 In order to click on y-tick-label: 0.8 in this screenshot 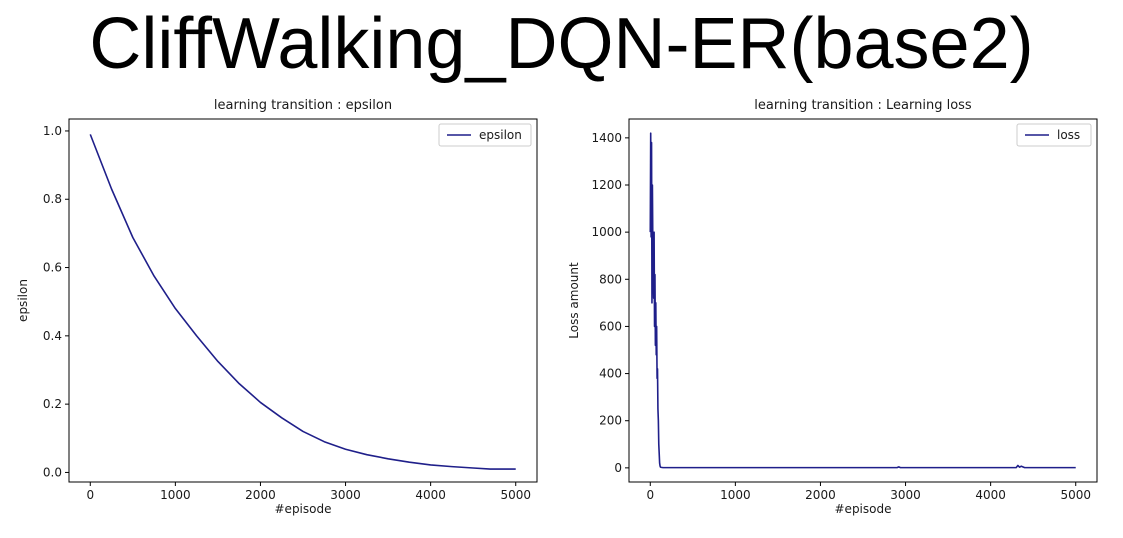, I will do `click(52, 199)`.